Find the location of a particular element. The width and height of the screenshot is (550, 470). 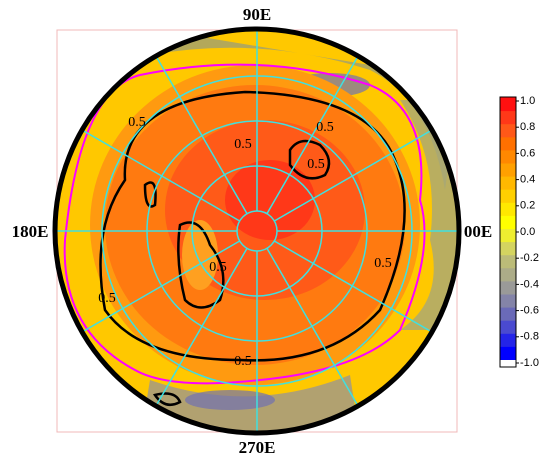

colorbar-tick-label: 1.0 is located at coordinates (527, 101).